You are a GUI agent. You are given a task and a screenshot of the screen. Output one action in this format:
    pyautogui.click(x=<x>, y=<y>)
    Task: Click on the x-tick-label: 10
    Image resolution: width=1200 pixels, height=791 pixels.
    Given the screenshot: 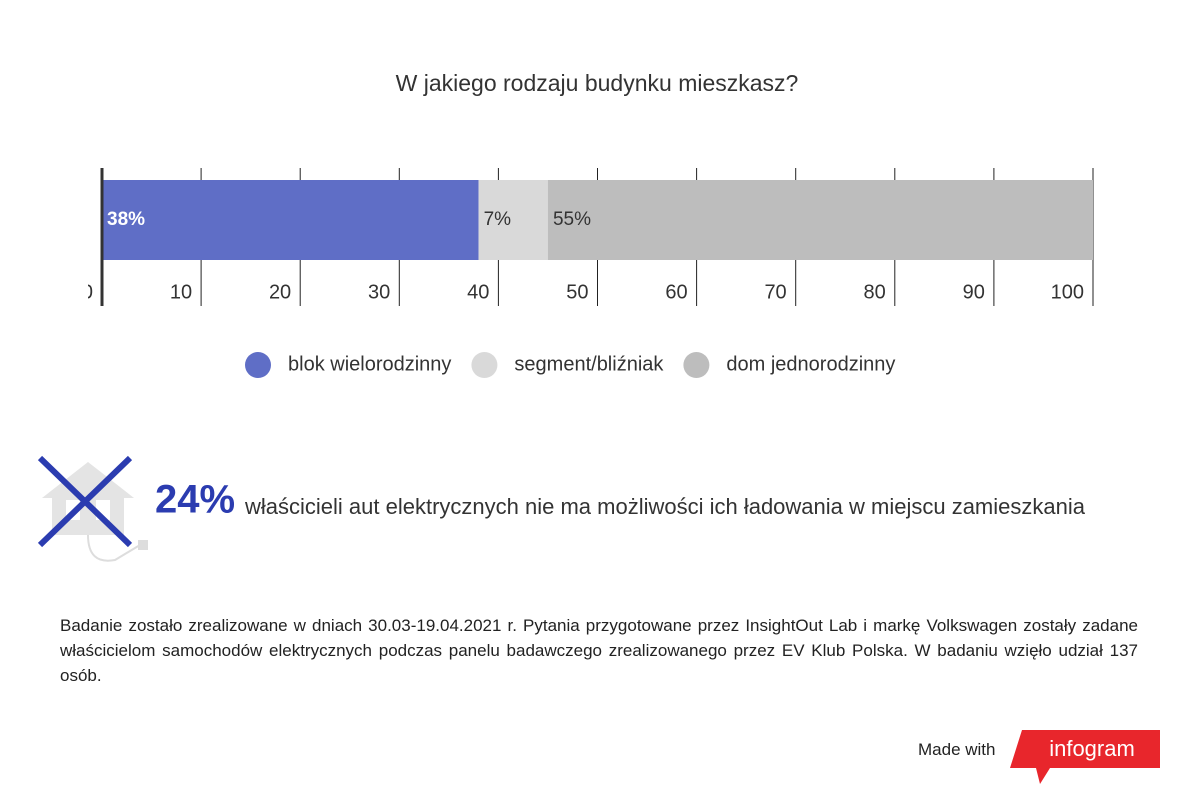 What is the action you would take?
    pyautogui.click(x=181, y=292)
    